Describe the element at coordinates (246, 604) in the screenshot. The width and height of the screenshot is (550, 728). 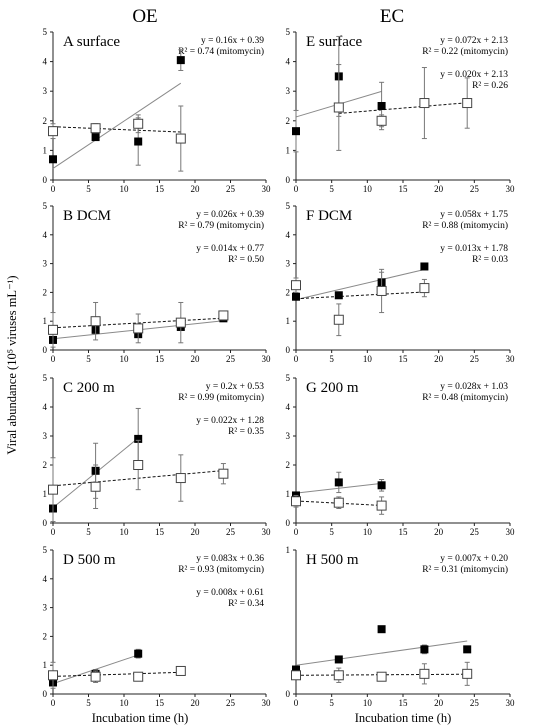
I see `regression-equation: R² = 0.34` at that location.